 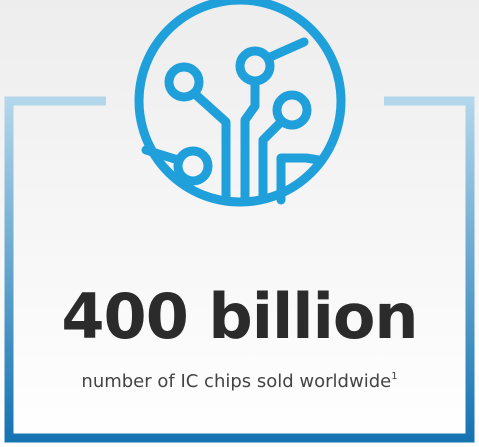 What do you see at coordinates (236, 381) in the screenshot?
I see `caption-text: number of IC chips sold worldwide` at bounding box center [236, 381].